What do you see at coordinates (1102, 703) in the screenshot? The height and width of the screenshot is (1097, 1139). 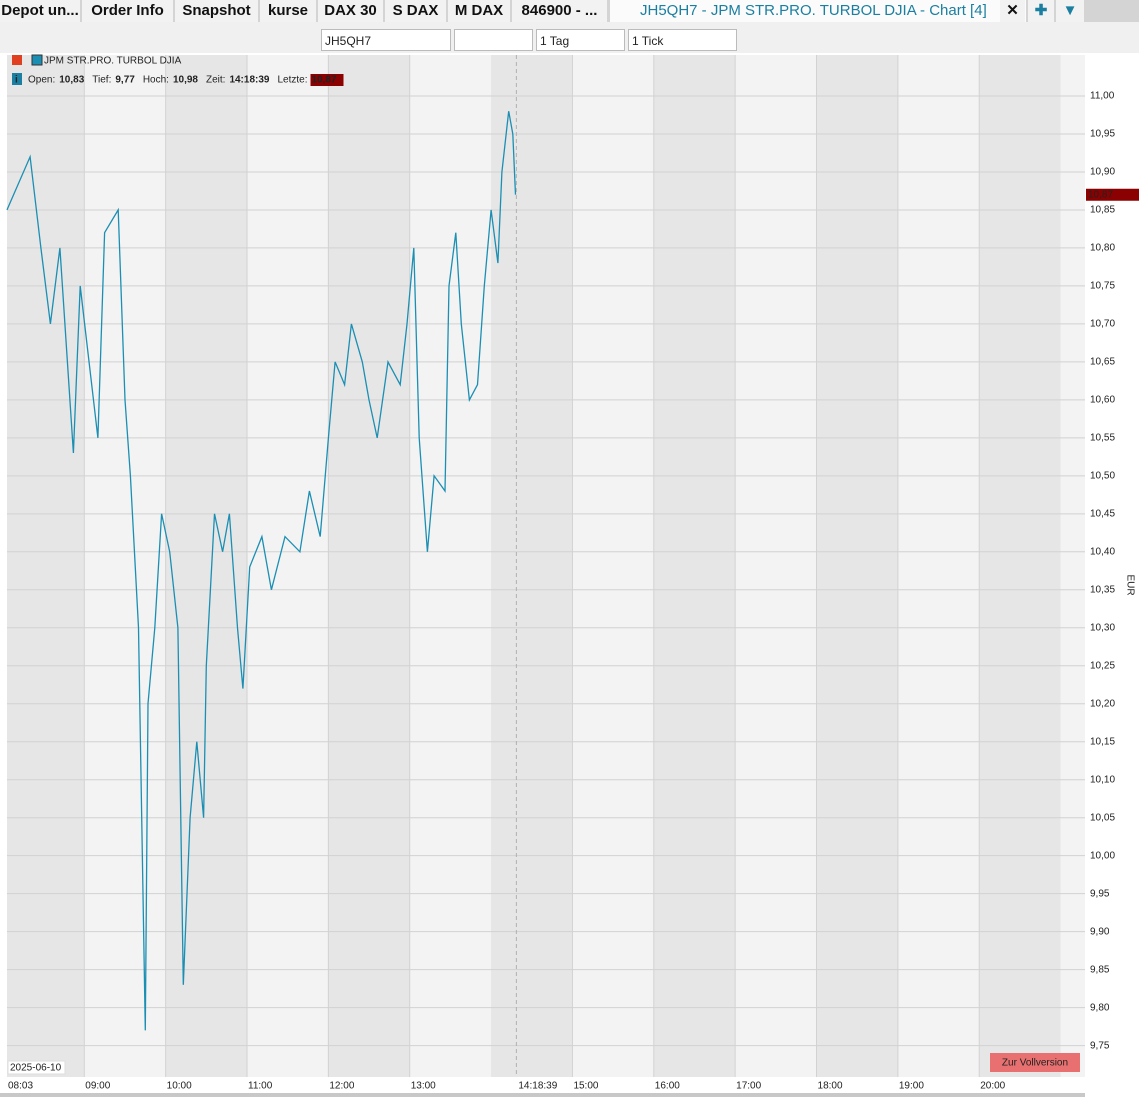 I see `y-tick-label: 10,20` at bounding box center [1102, 703].